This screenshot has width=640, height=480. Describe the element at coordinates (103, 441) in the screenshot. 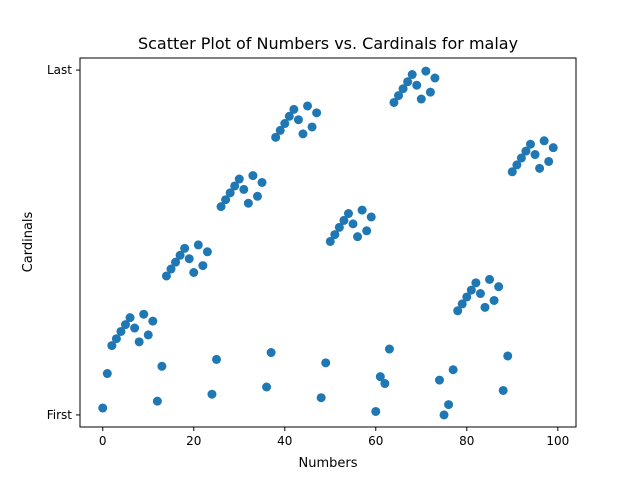

I see `x-tick-label: 0` at that location.